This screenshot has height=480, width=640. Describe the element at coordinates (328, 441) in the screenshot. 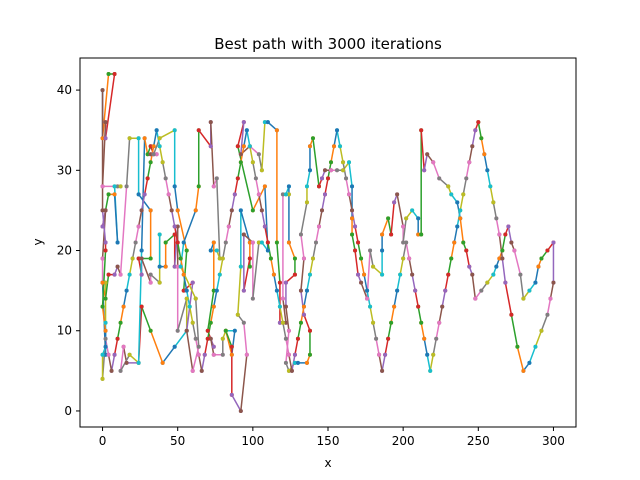

I see `x-tick-label: 150` at that location.